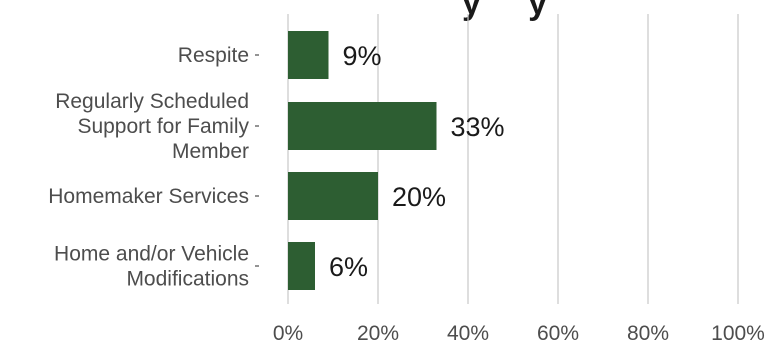 This screenshot has width=771, height=345. What do you see at coordinates (213, 55) in the screenshot?
I see `category-label: Respite` at bounding box center [213, 55].